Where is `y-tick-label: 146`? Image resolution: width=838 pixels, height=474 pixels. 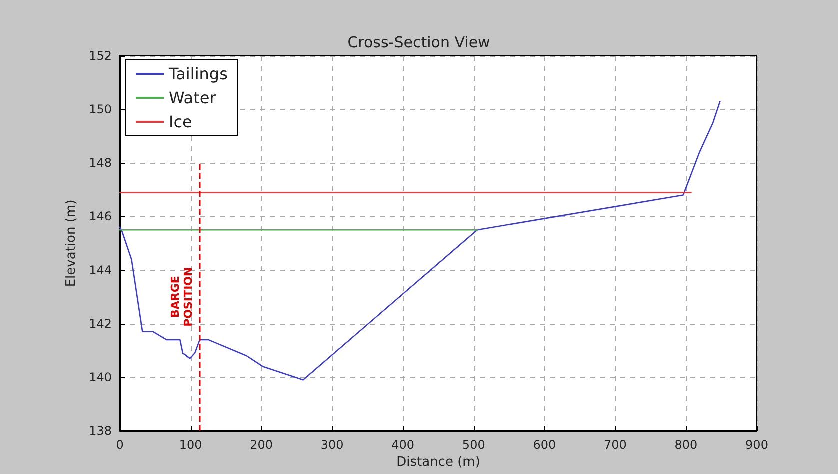
y-tick-label: 146 is located at coordinates (100, 217).